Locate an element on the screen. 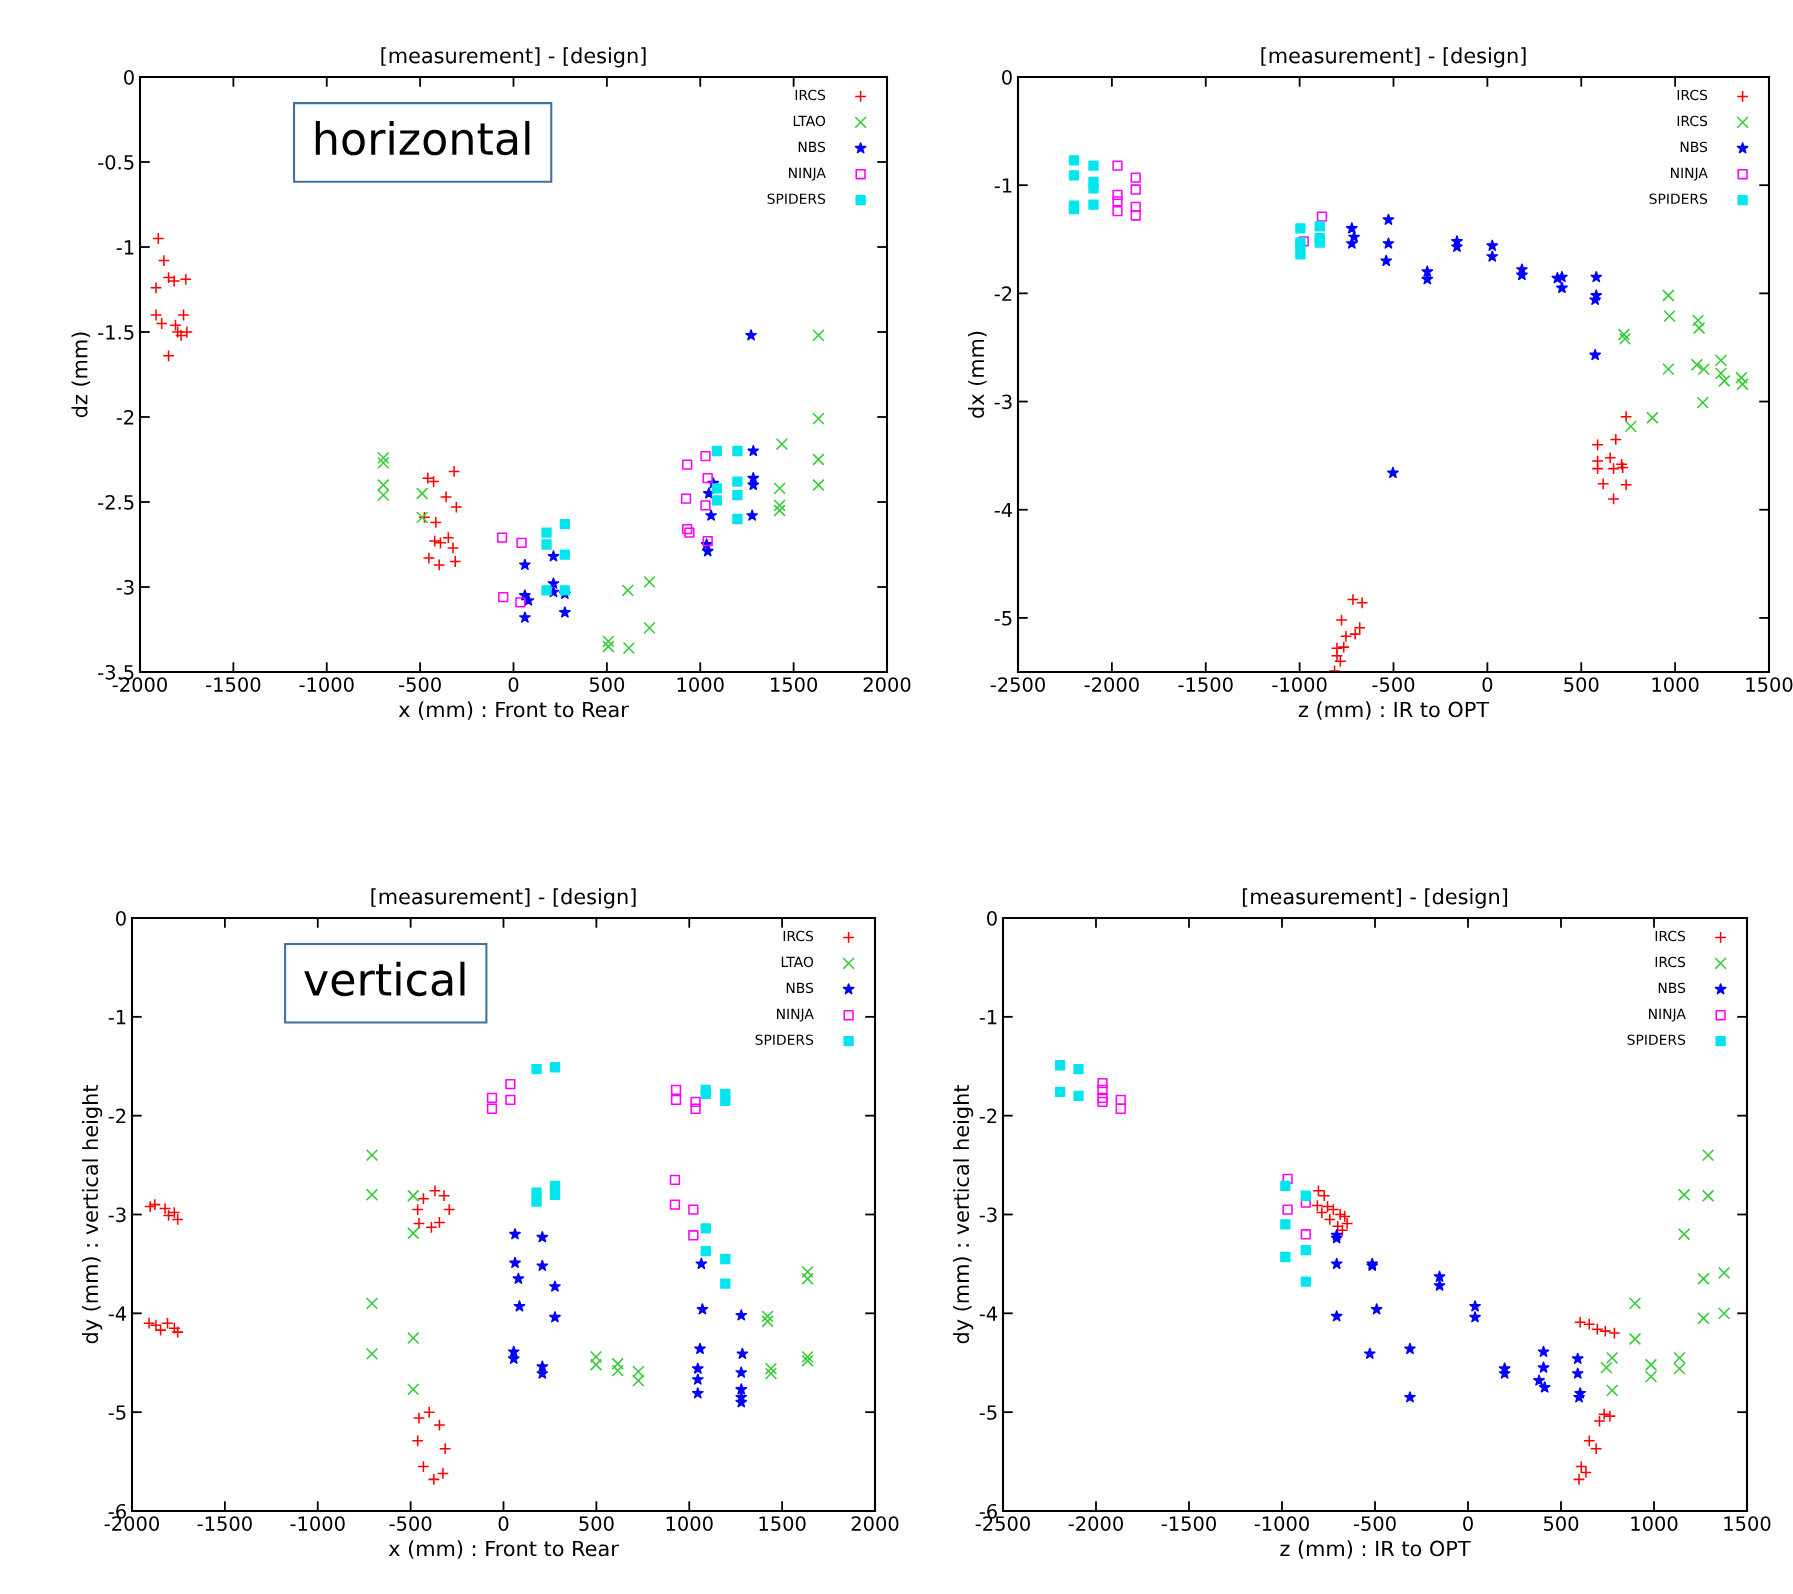 The image size is (1793, 1594). y-tick-label: -1.5 is located at coordinates (116, 332).